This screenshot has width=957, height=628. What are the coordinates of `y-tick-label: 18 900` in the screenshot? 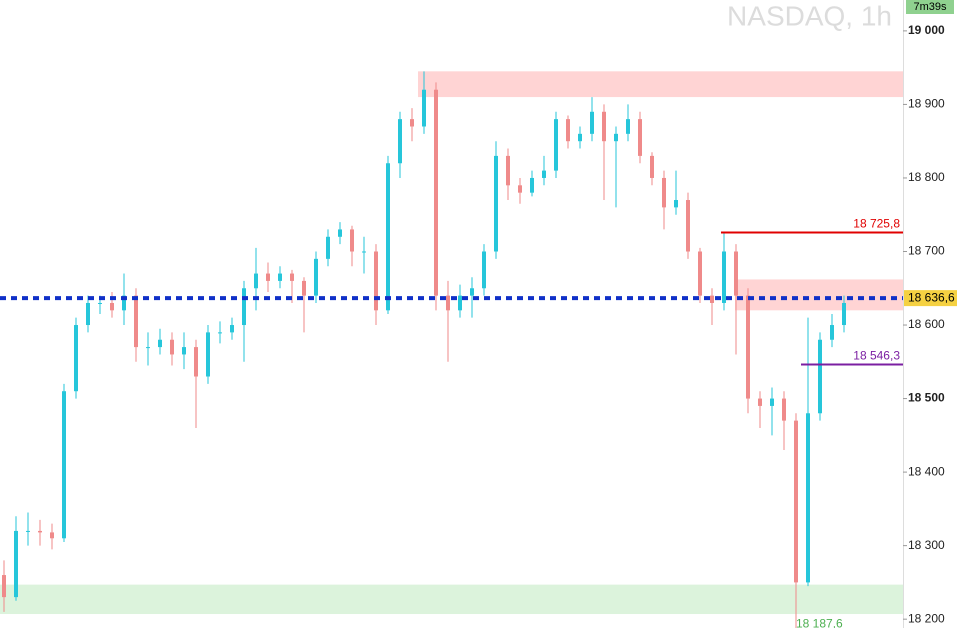 It's located at (926, 104).